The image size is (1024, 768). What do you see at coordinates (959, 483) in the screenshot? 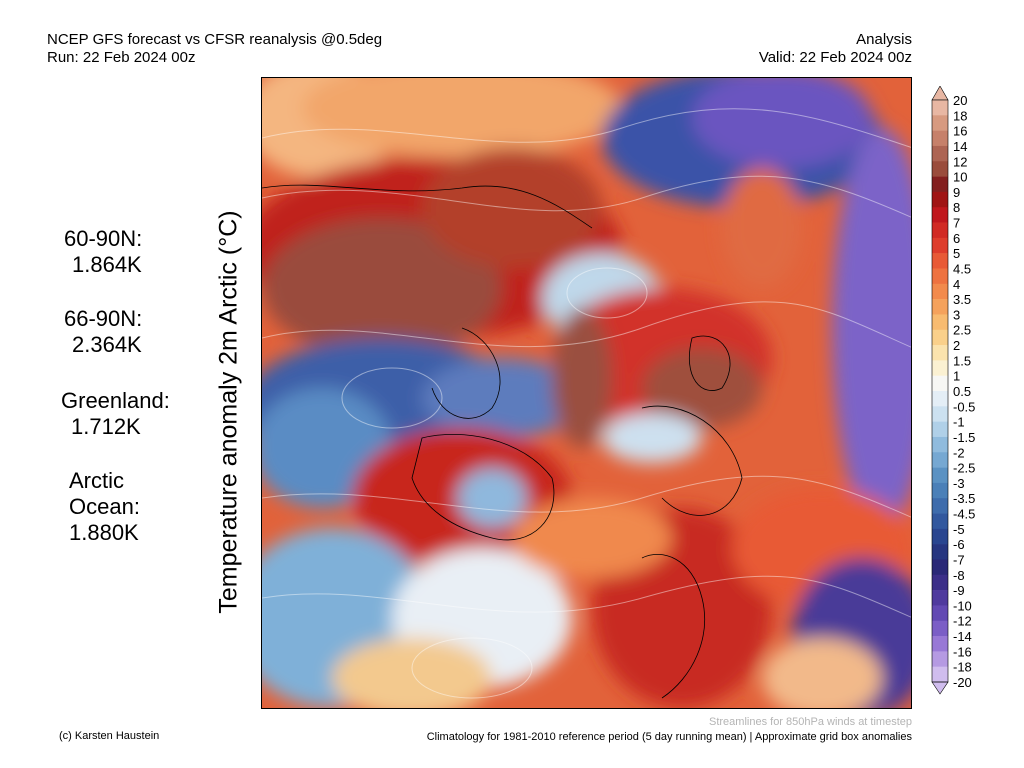
I see `colorbar-tick-label: -3` at bounding box center [959, 483].